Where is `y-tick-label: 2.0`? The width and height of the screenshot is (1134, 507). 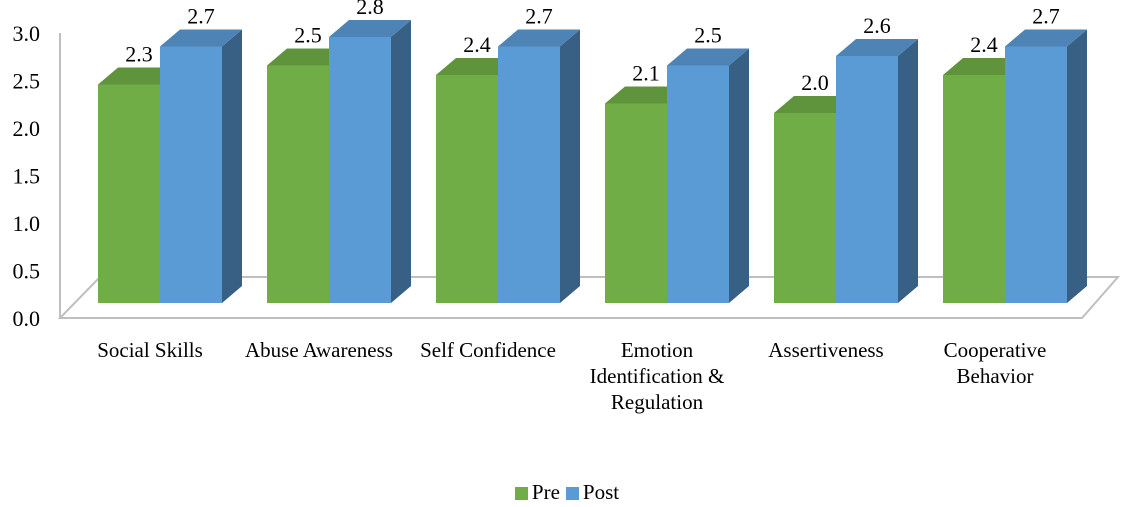 y-tick-label: 2.0 is located at coordinates (27, 128).